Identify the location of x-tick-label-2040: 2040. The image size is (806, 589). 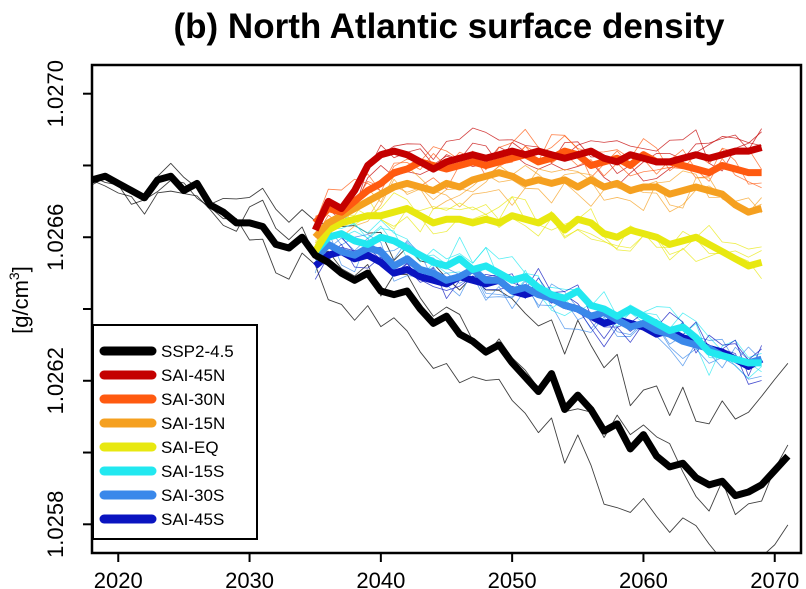
(380, 578).